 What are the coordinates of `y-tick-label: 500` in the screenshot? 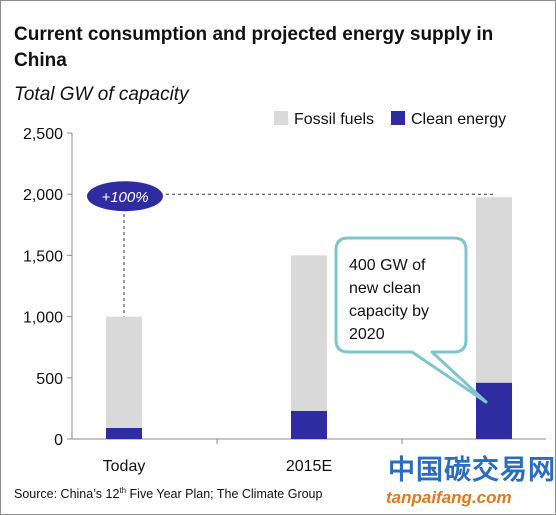 It's located at (49, 379).